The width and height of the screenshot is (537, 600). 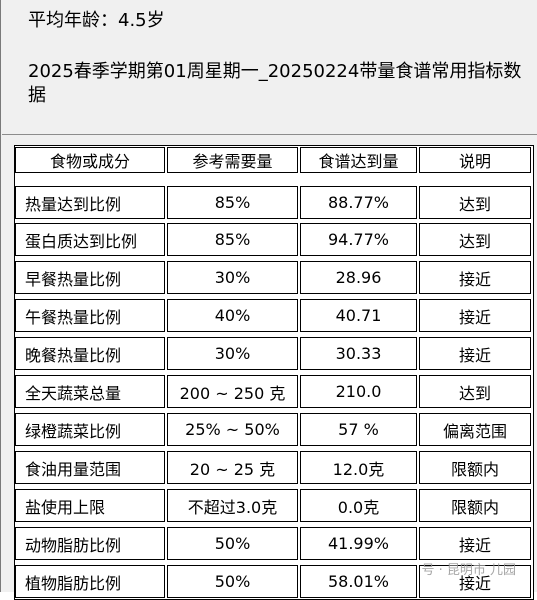 What do you see at coordinates (358, 429) in the screenshot?
I see `cell-actual: 57 %` at bounding box center [358, 429].